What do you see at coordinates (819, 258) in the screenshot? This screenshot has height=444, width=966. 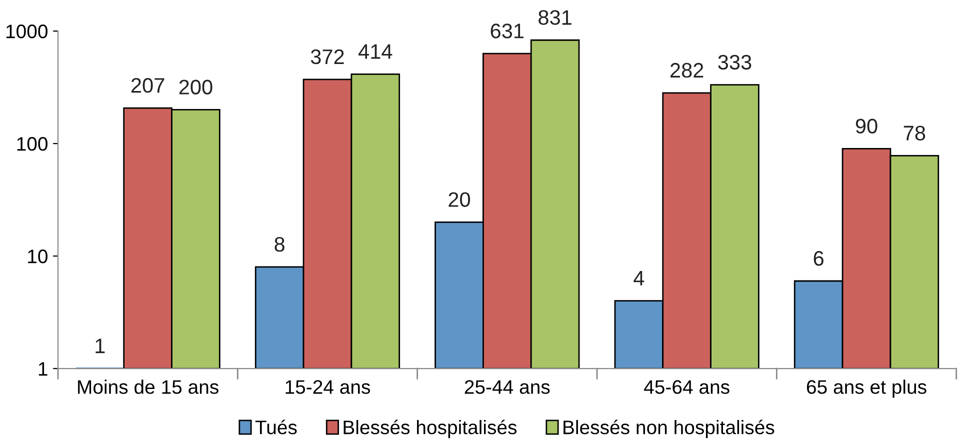 I see `data-label: 6` at bounding box center [819, 258].